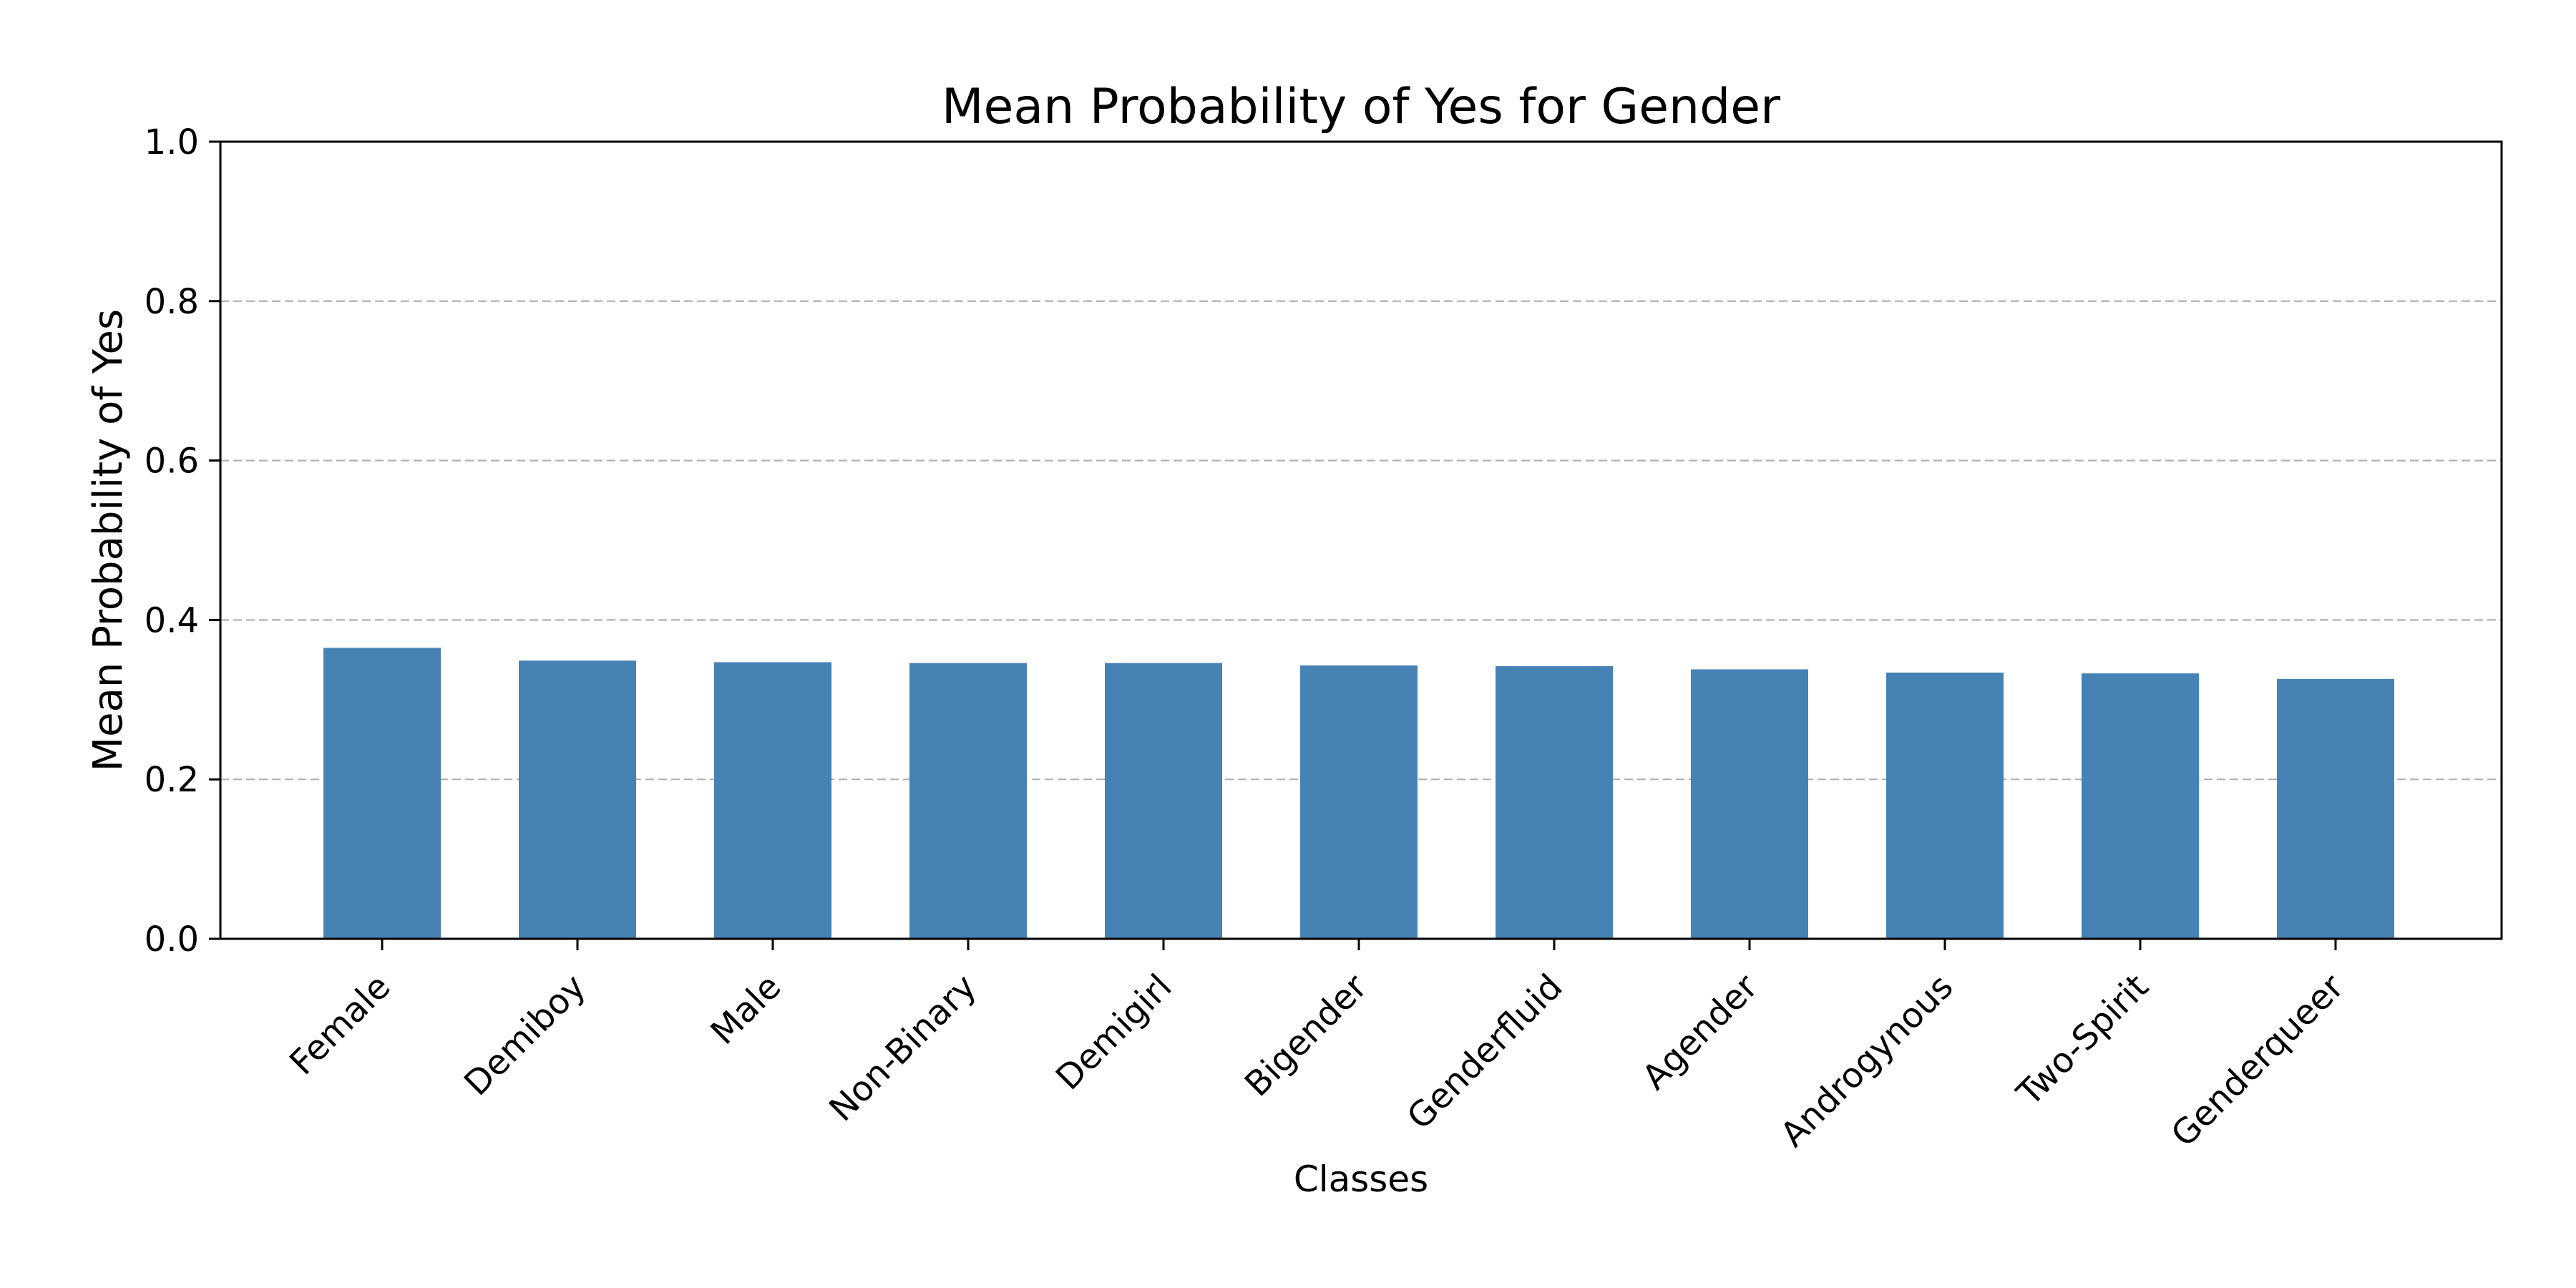  What do you see at coordinates (1699, 1032) in the screenshot?
I see `x-tick-label: Agender` at bounding box center [1699, 1032].